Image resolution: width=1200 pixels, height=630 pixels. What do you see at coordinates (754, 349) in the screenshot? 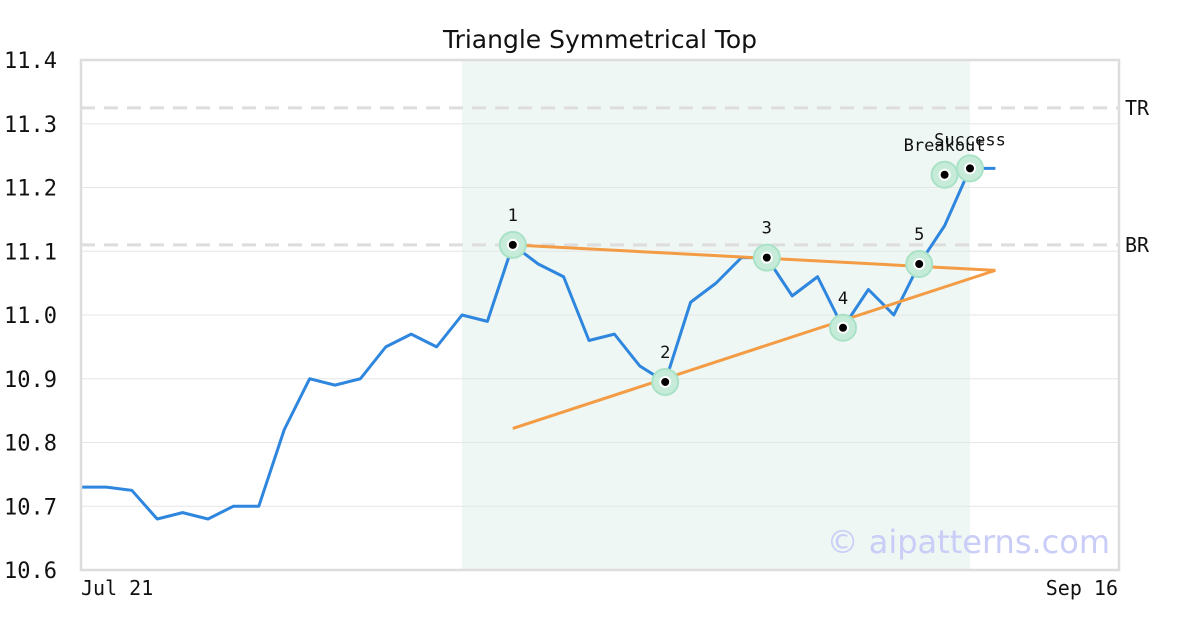
I see `trendline-lower` at bounding box center [754, 349].